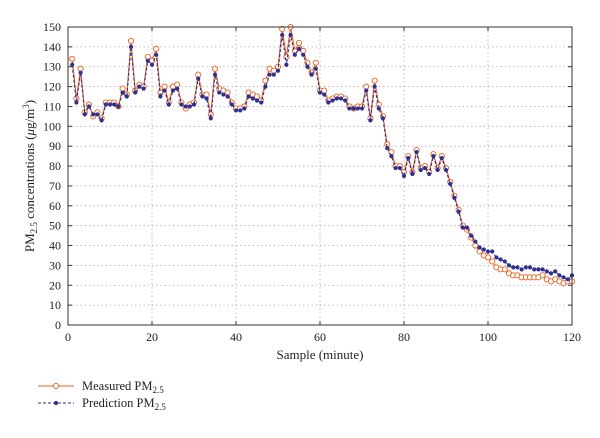 The image size is (600, 438). I want to click on y-tick-label: 40, so click(55, 246).